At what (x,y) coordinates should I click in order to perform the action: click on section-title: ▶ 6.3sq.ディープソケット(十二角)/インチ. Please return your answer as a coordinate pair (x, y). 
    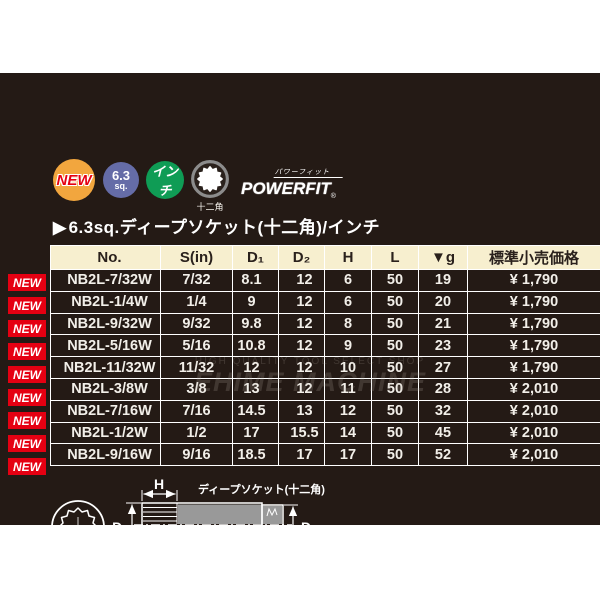
    Looking at the image, I should click on (216, 225).